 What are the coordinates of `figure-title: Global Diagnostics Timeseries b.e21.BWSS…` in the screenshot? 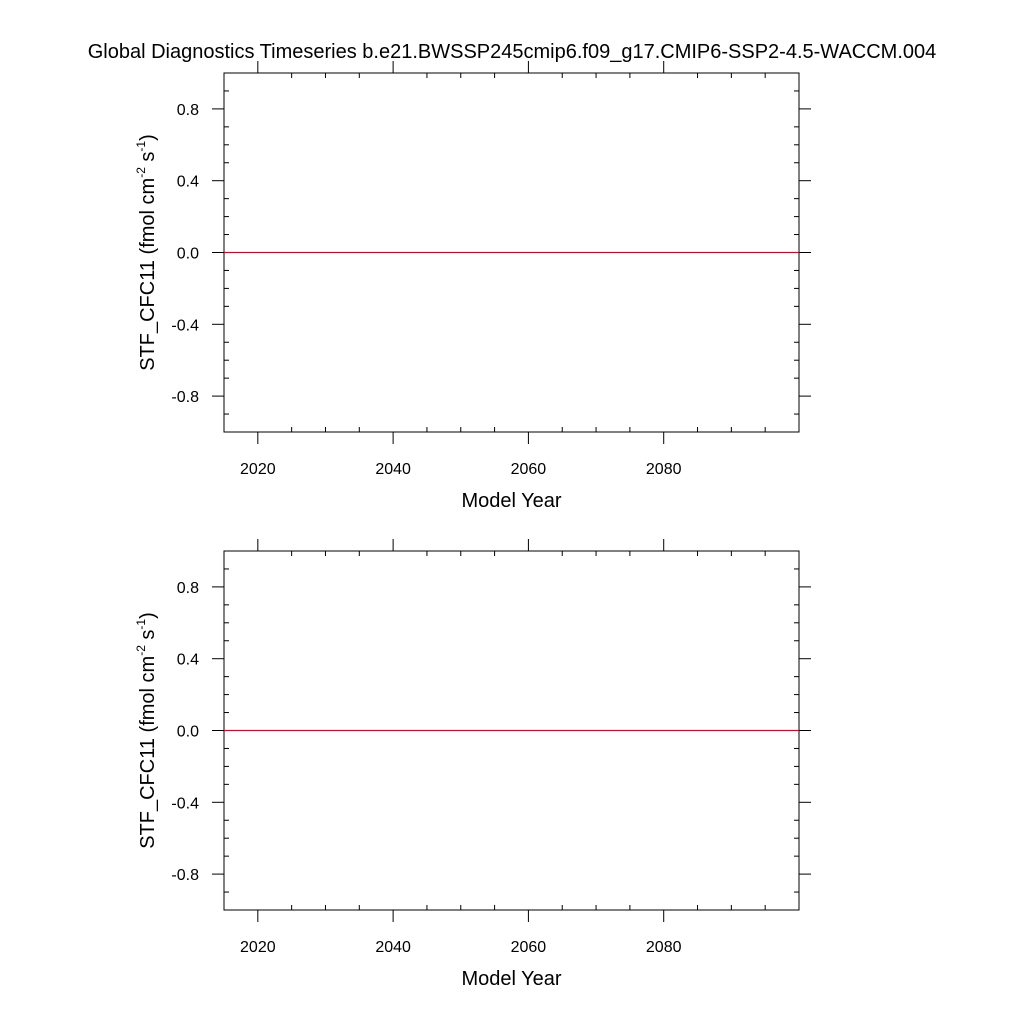 It's located at (512, 52).